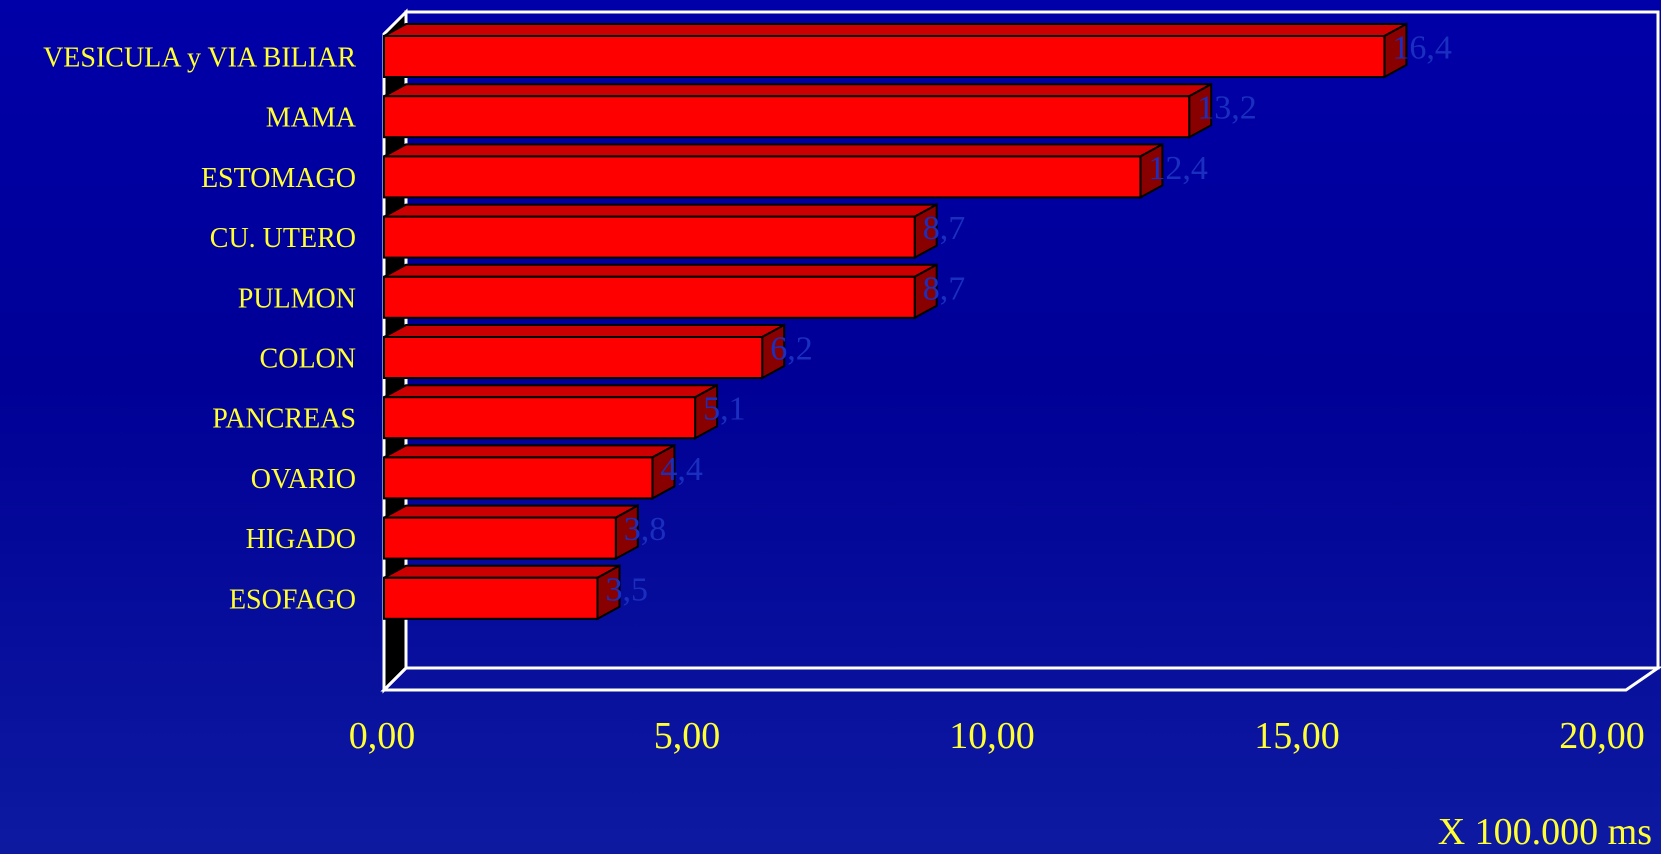  I want to click on data-label: 3,5, so click(627, 589).